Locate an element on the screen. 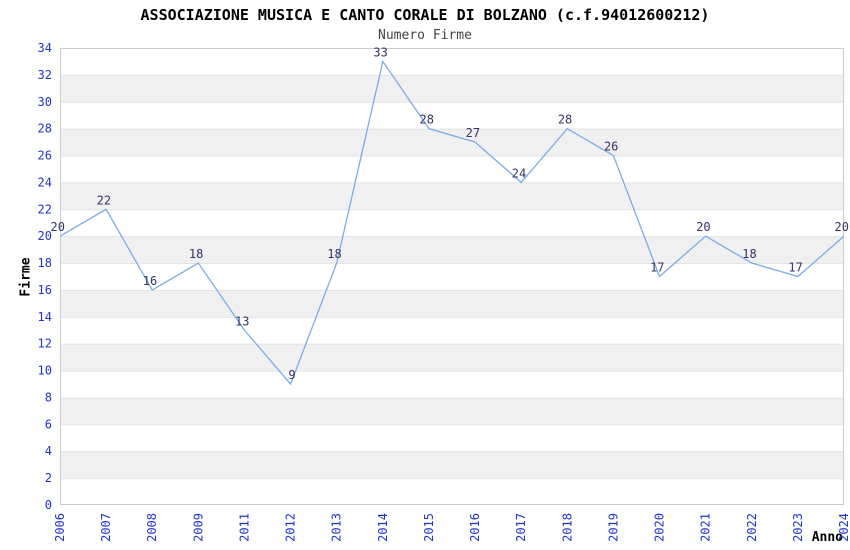 The image size is (850, 550). x-tick-label: 2018 is located at coordinates (567, 527).